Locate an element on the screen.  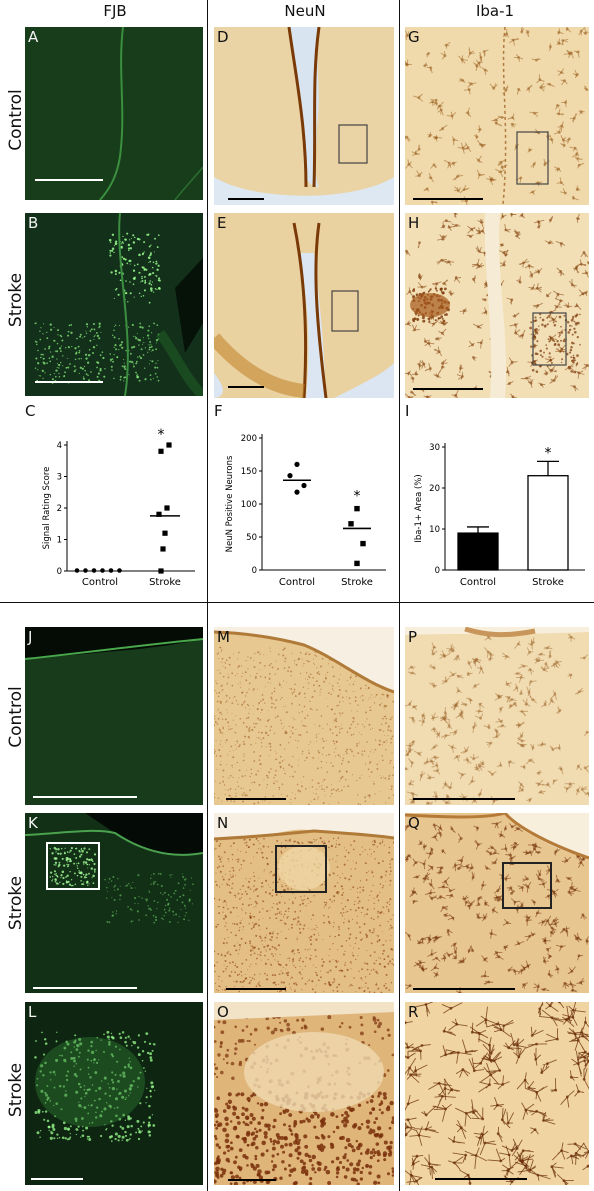
panel-g-image is located at coordinates (497, 116).